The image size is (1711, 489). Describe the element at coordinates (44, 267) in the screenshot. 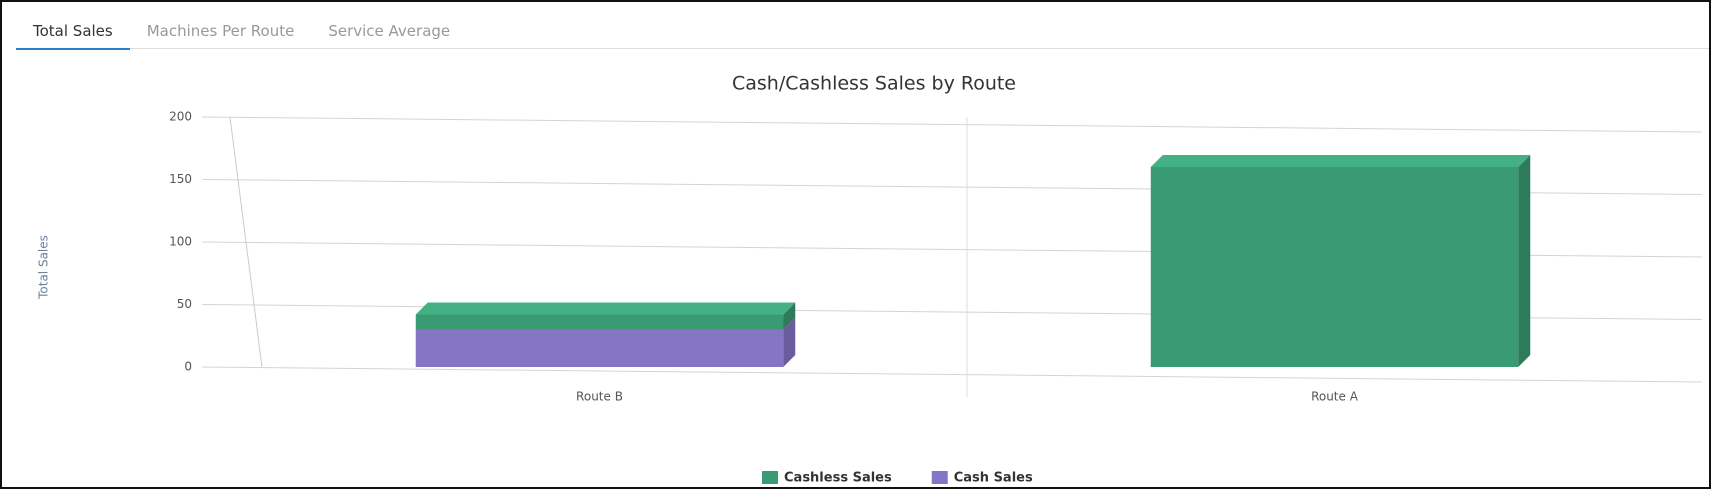

I see `y-axis-label: Total Sales` at that location.